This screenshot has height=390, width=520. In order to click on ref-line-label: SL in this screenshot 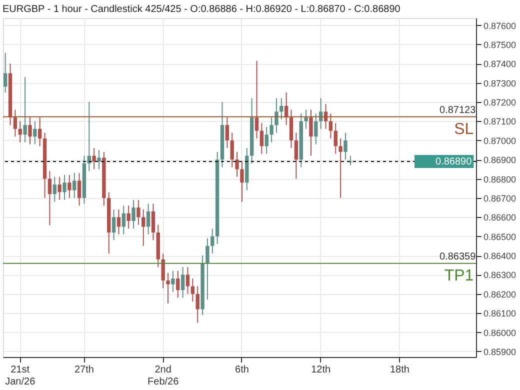, I will do `click(464, 129)`.